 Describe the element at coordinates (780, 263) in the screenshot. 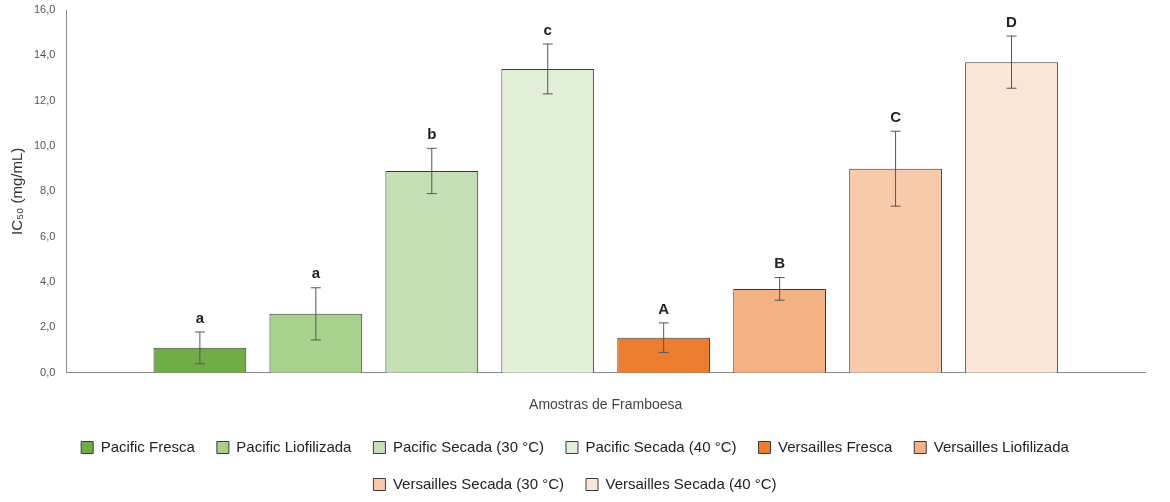

I see `data-label: B` at that location.